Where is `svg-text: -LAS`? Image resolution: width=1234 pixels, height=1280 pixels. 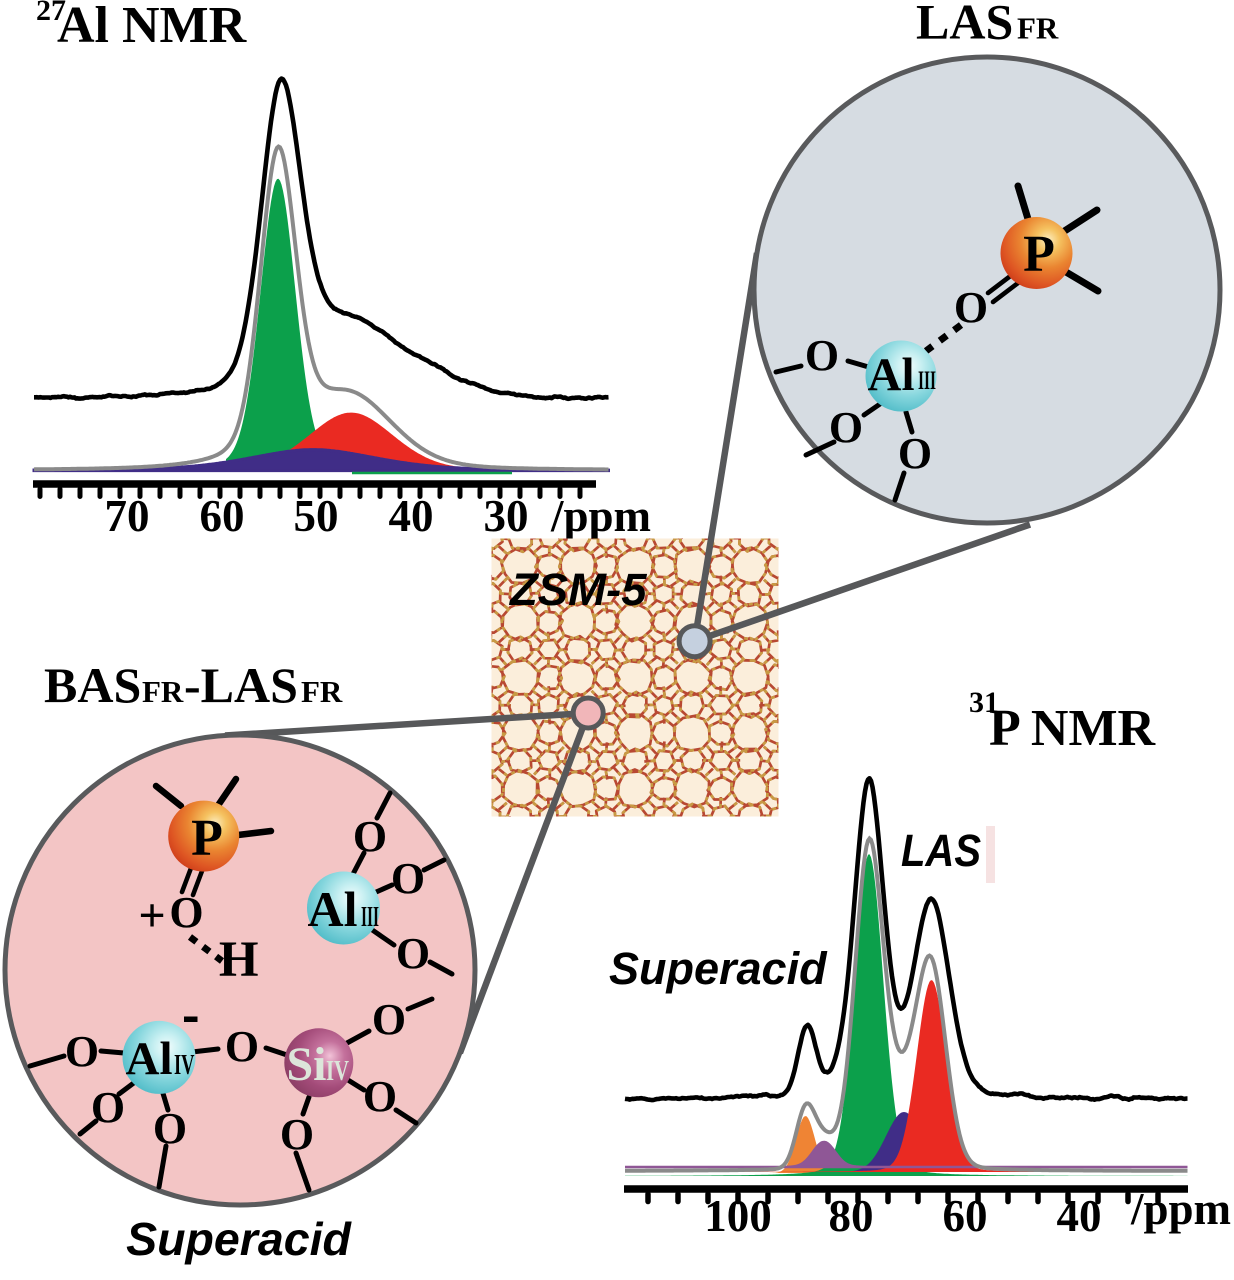
svg-text: -LAS is located at coordinates (241, 685).